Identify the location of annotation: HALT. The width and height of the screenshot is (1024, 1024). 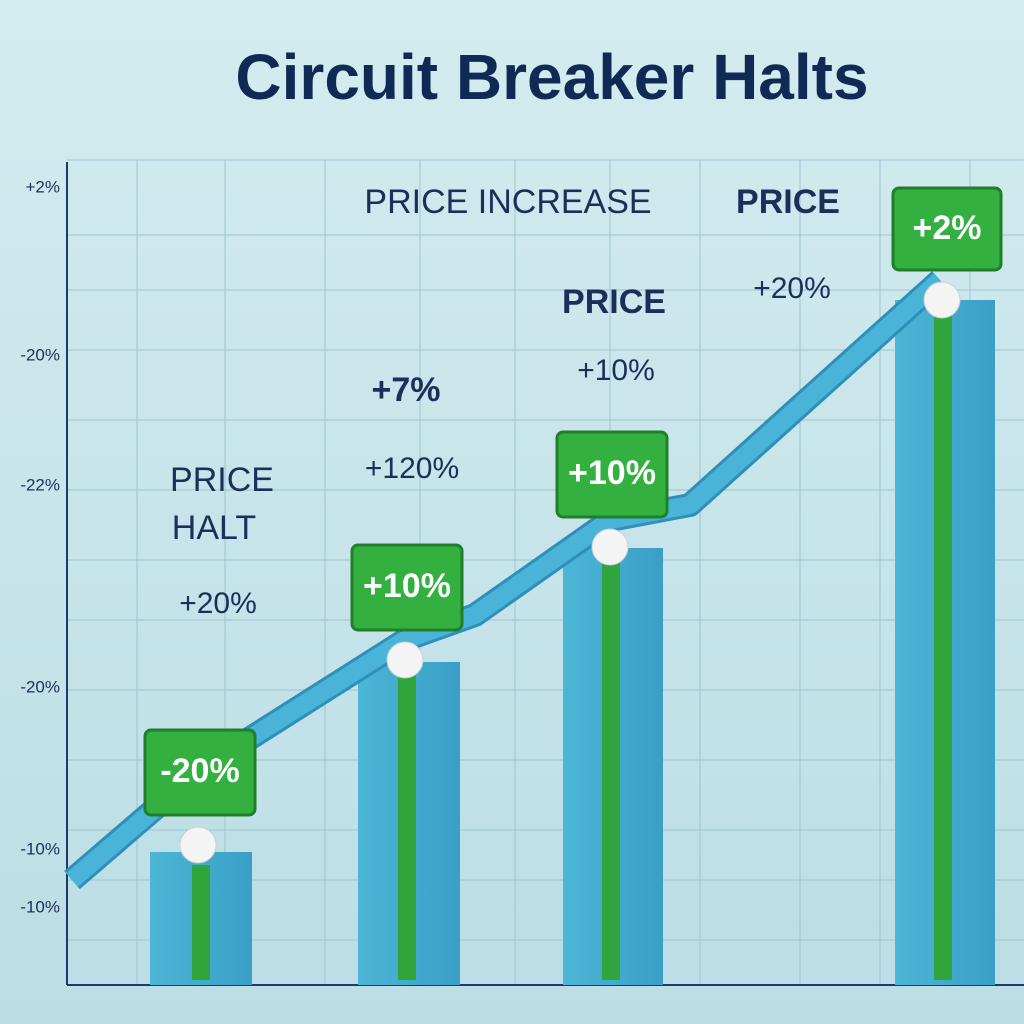
(214, 528).